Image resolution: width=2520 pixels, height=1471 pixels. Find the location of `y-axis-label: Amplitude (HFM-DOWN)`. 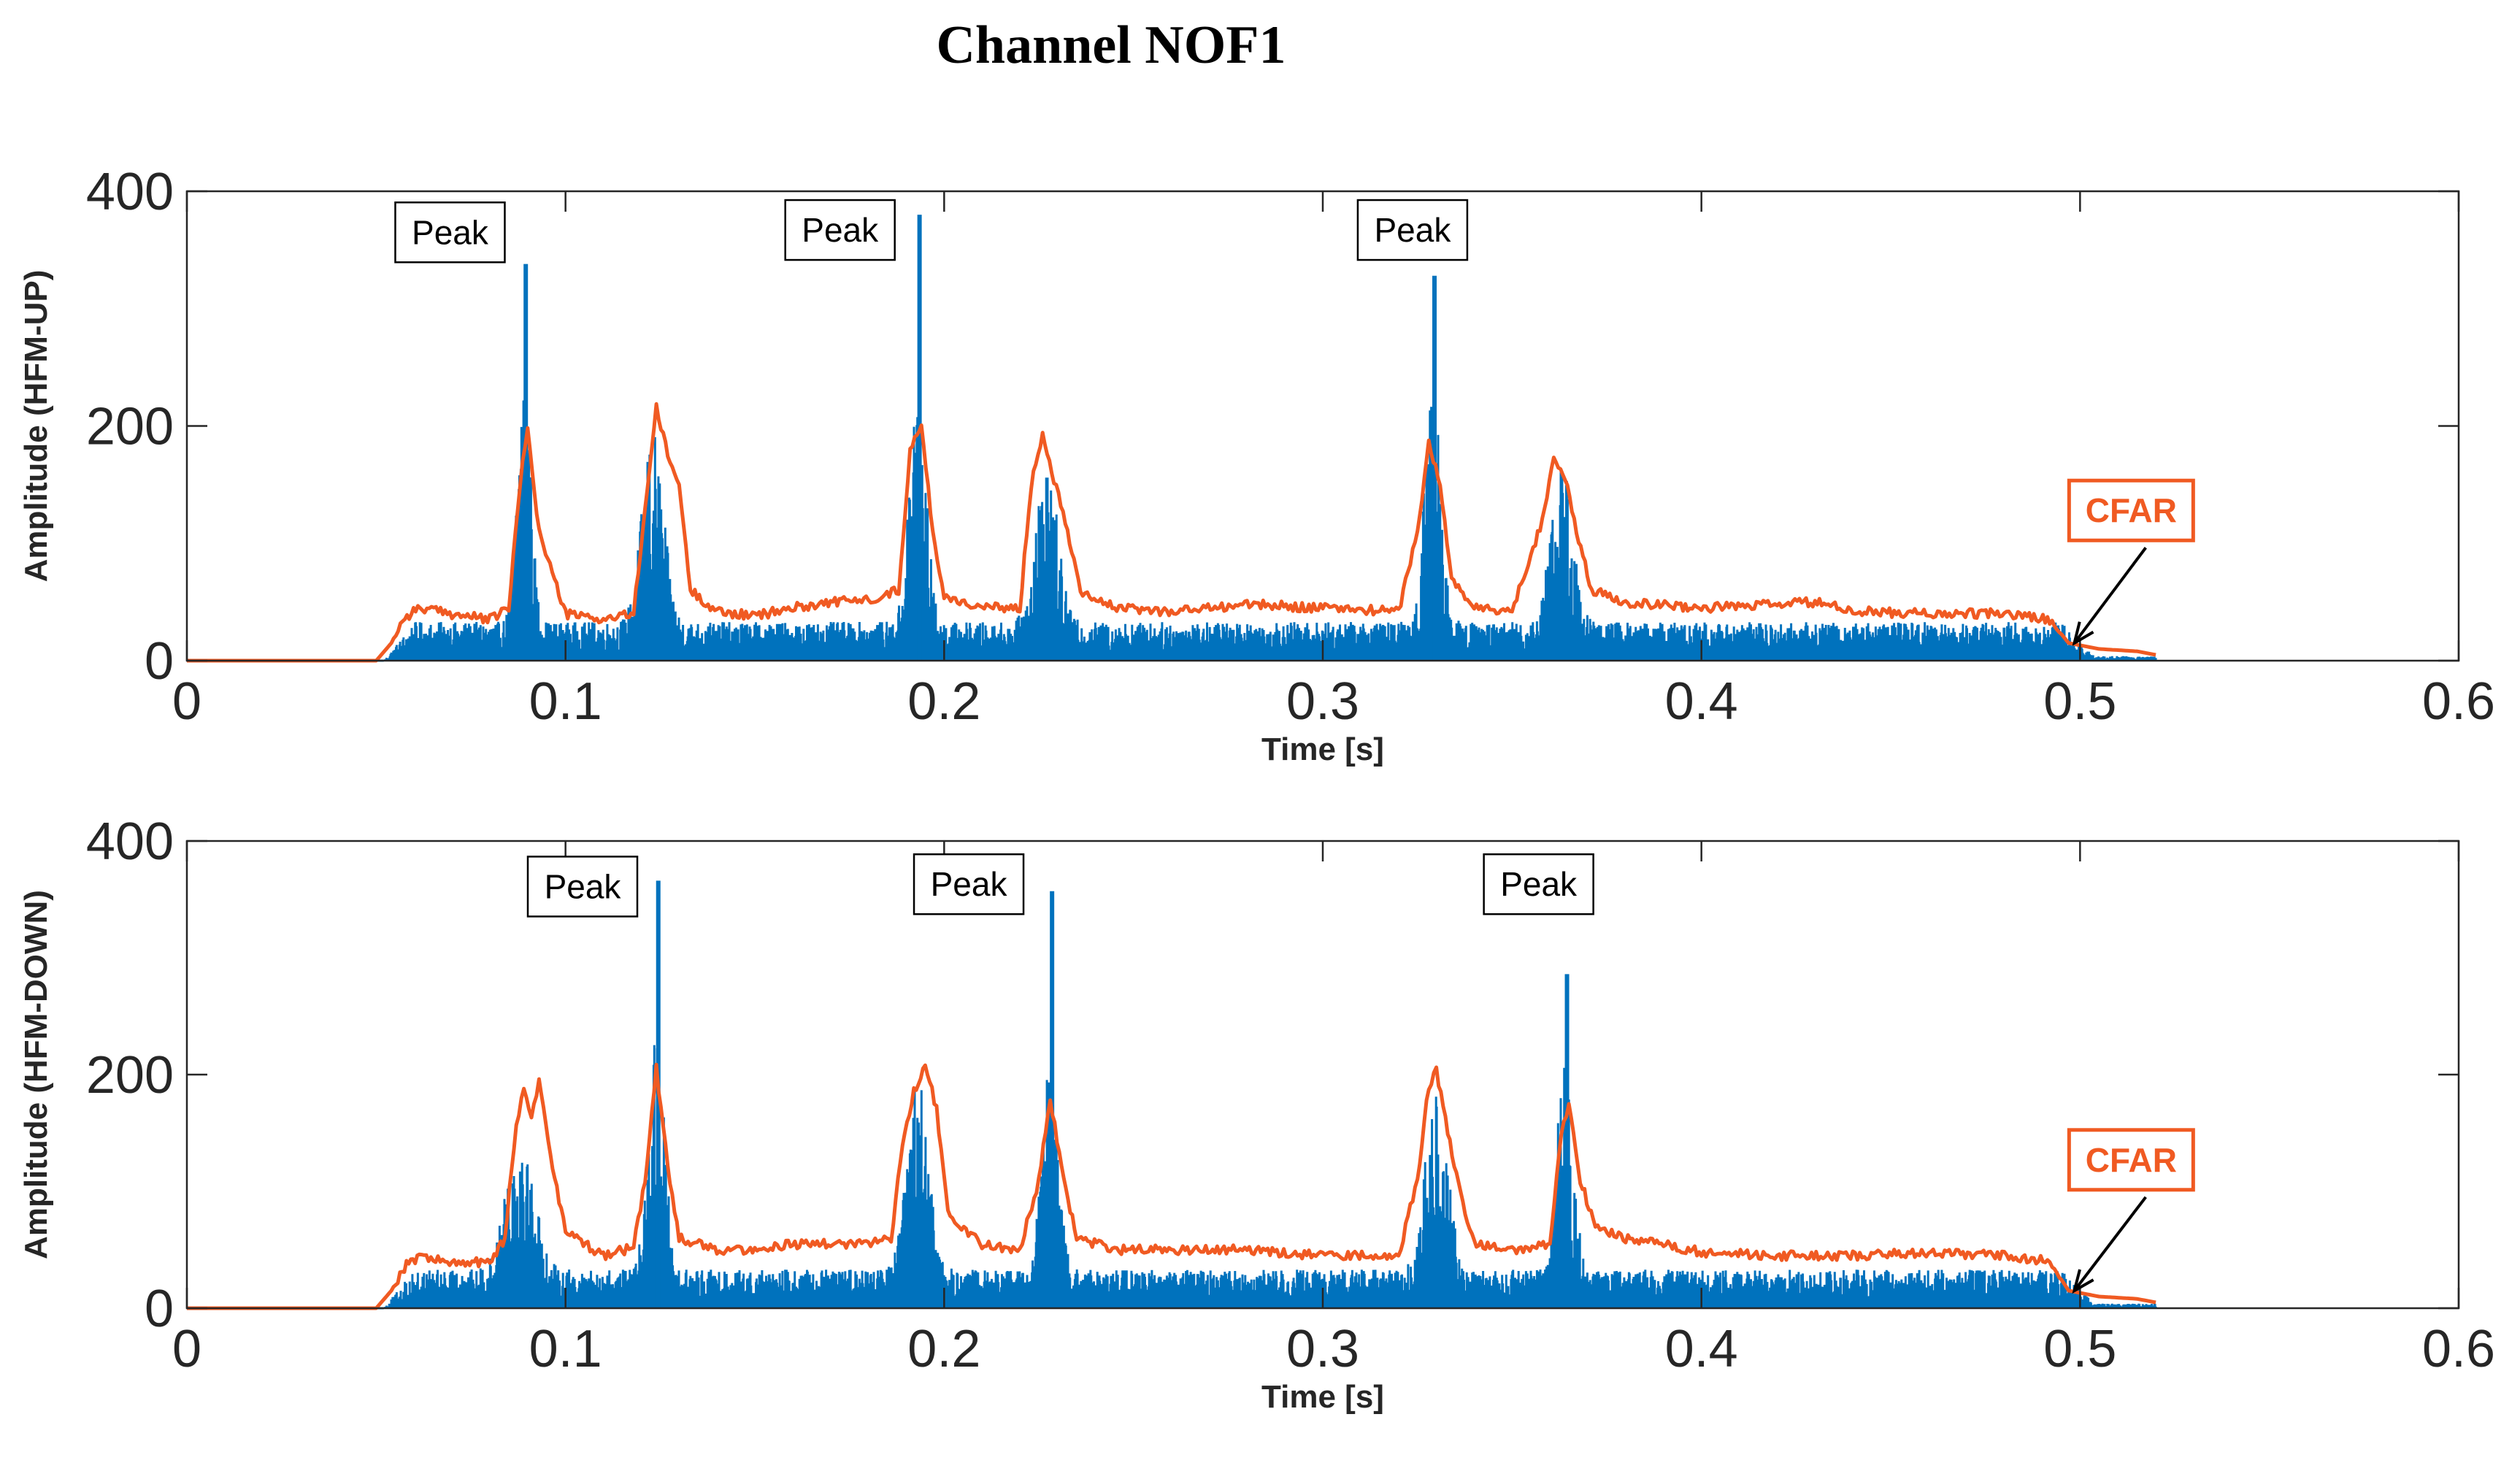

y-axis-label: Amplitude (HFM-DOWN) is located at coordinates (36, 1074).